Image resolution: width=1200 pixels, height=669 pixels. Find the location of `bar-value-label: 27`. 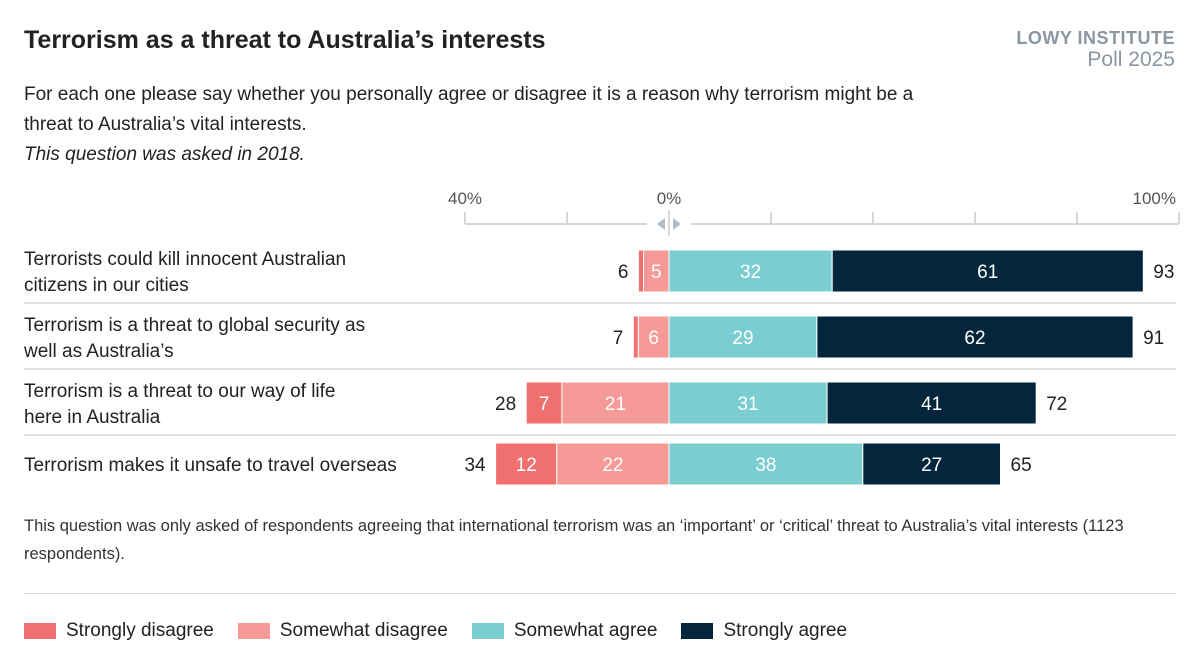

bar-value-label: 27 is located at coordinates (931, 465).